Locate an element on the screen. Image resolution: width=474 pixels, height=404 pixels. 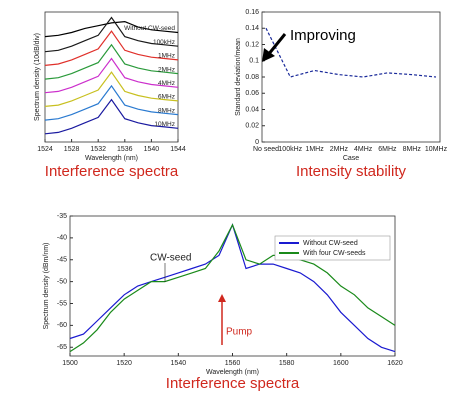
y-axis-label: Spectrum density (dBm/nm) is located at coordinates (46, 286).